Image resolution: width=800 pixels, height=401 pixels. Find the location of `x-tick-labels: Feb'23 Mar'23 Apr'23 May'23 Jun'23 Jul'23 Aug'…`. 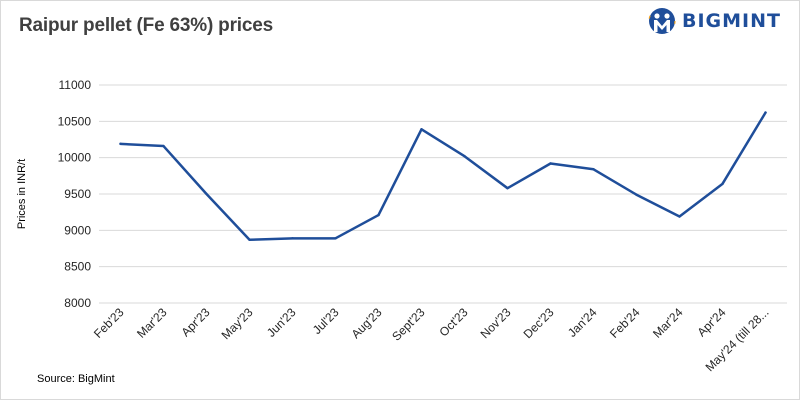

x-tick-labels: Feb'23 Mar'23 Apr'23 May'23 Jun'23 Jul'23 Aug'… is located at coordinates (431, 339).